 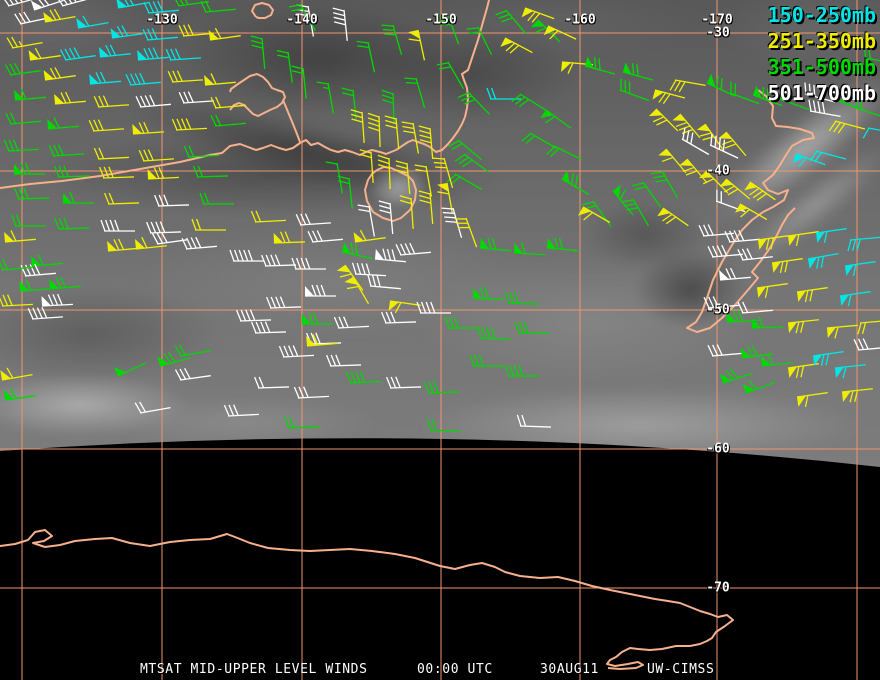 What do you see at coordinates (291, 121) in the screenshot?
I see `coastline-gulf_to_coast` at bounding box center [291, 121].